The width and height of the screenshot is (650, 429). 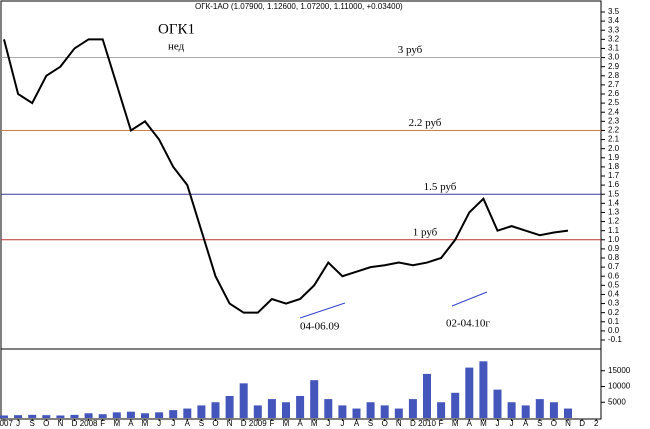 I want to click on y-tick-label: 0.1, so click(x=614, y=321).